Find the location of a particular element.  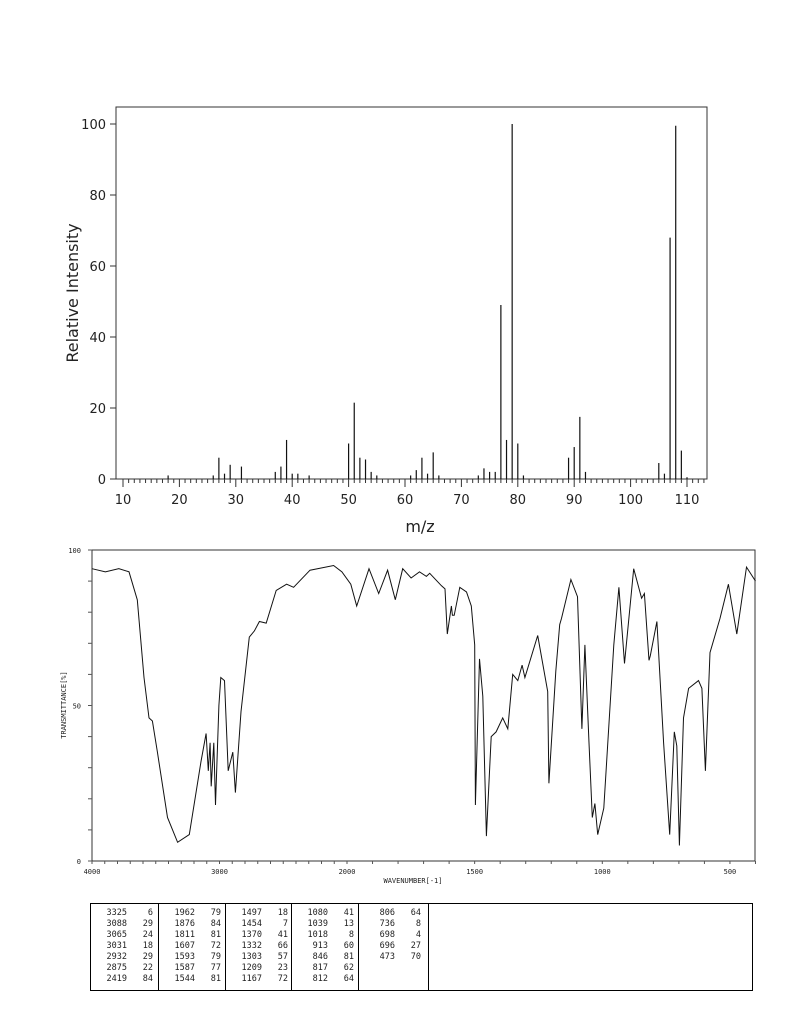

peak-table-row: 696 27 is located at coordinates (396, 946).